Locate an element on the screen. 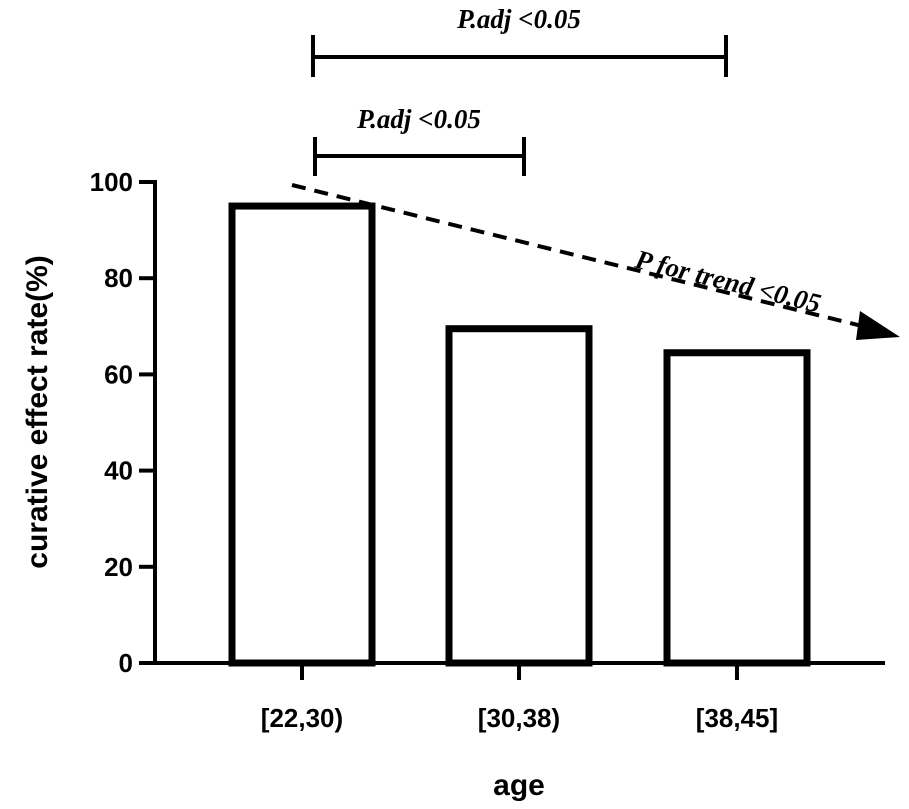 This screenshot has width=909, height=809. trend-arrowhead is located at coordinates (878, 325).